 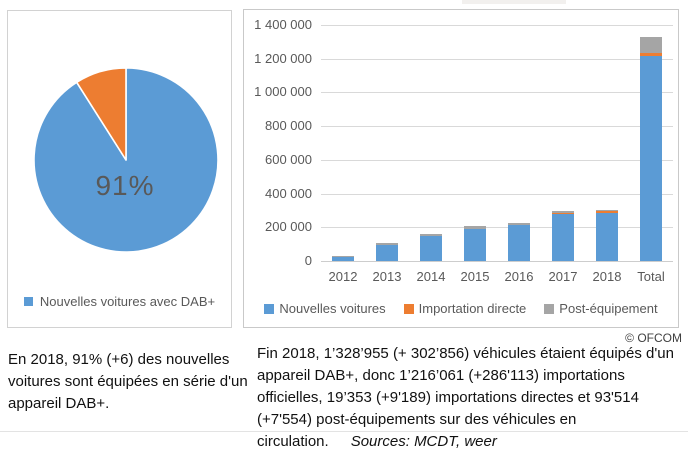 I want to click on pie-chart, so click(x=126, y=160).